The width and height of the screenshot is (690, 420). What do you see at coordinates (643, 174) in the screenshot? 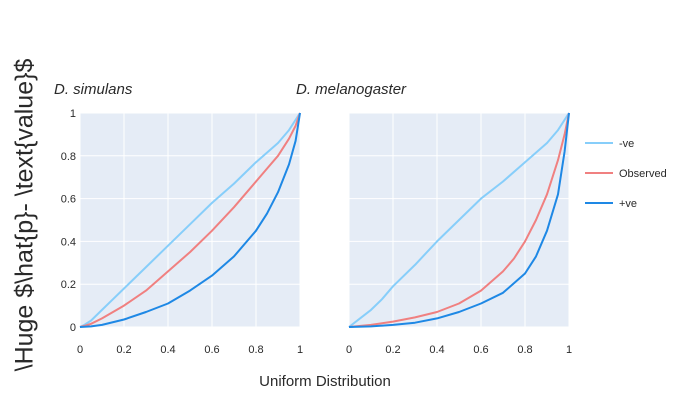
I see `legend-label-observed: Observed` at bounding box center [643, 174].